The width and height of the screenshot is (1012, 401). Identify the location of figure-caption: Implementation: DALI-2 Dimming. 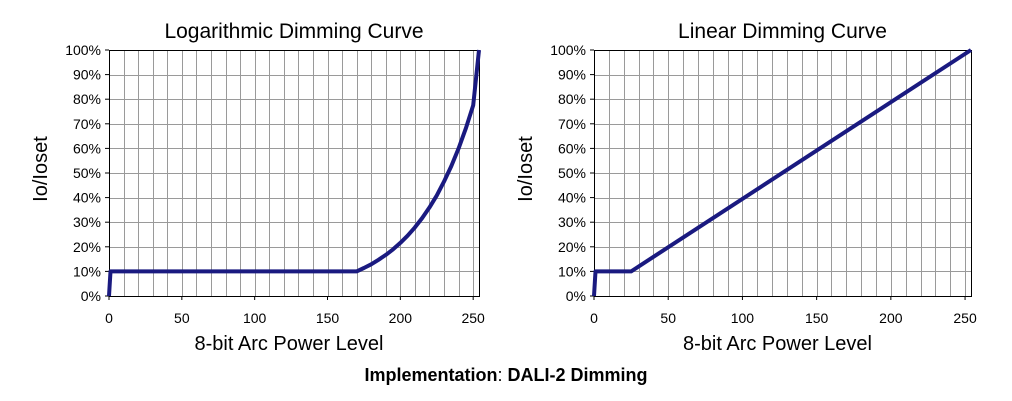
(506, 375).